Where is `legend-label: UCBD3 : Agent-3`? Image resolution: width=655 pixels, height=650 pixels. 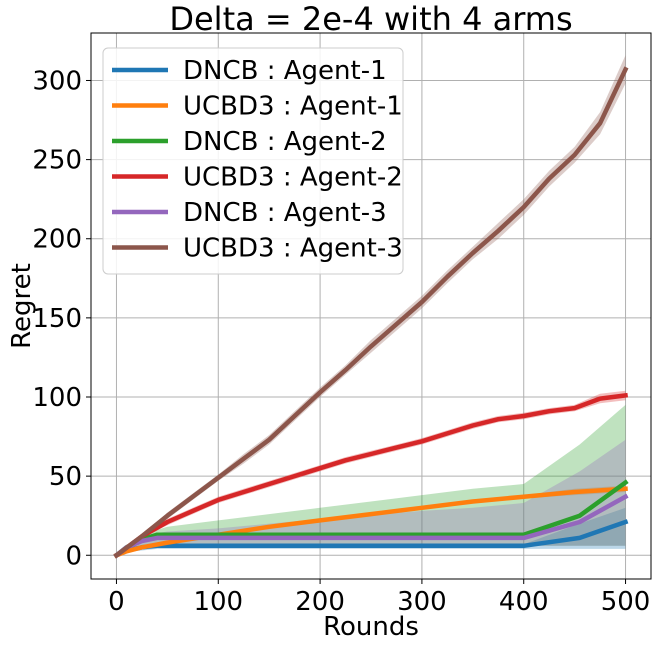
legend-label: UCBD3 : Agent-3 is located at coordinates (293, 249).